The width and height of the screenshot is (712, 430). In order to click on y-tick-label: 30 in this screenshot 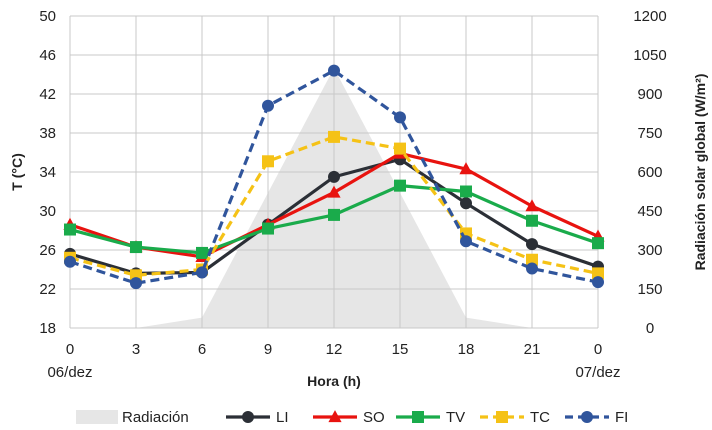, I will do `click(47, 211)`.